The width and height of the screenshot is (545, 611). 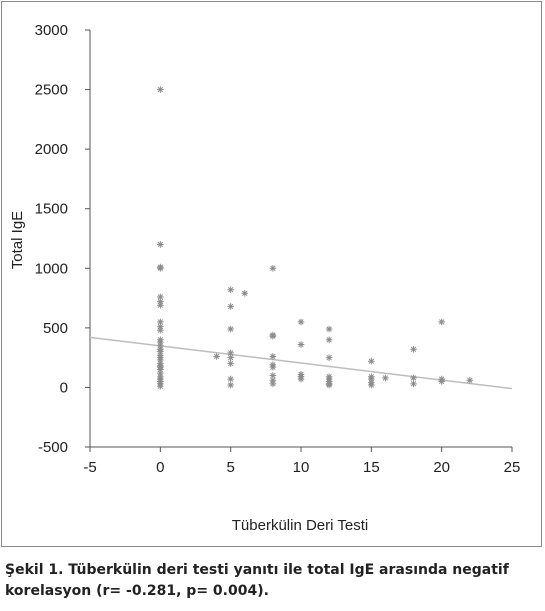 What do you see at coordinates (300, 525) in the screenshot?
I see `x-axis-title: Tüberkülin Deri Testi` at bounding box center [300, 525].